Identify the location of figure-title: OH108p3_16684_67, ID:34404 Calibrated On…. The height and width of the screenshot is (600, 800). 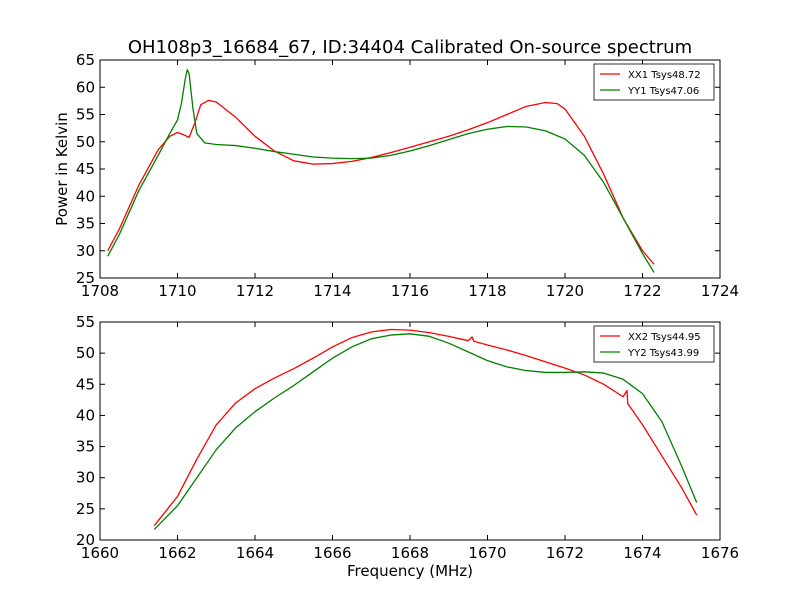
(410, 47).